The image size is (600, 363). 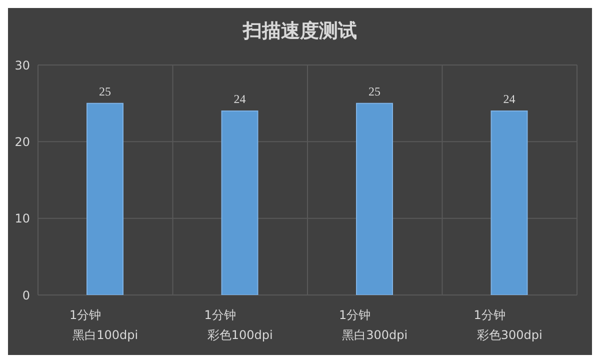 I want to click on x-tick-label: 1分钟黑白100dpi, so click(x=104, y=325).